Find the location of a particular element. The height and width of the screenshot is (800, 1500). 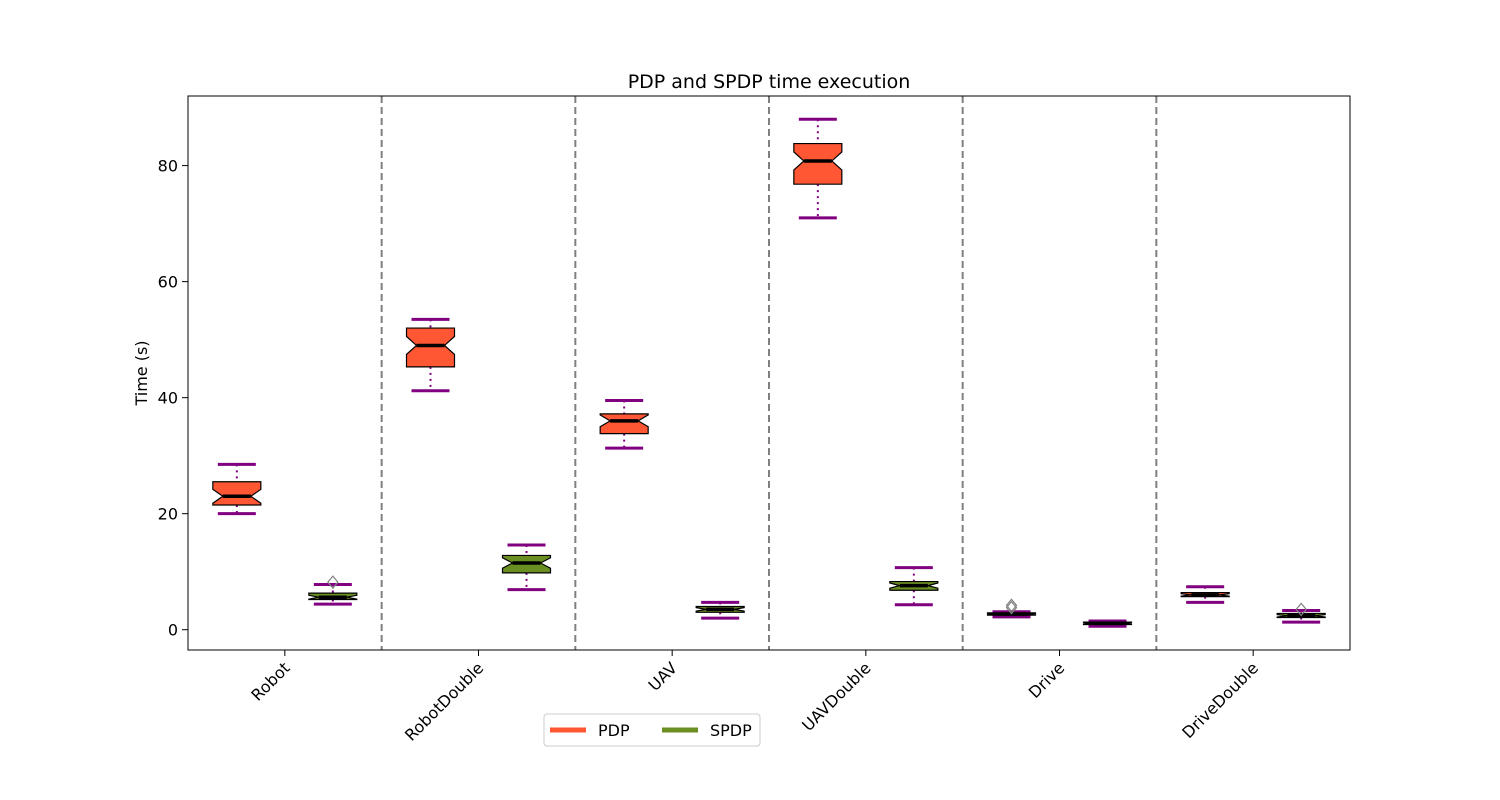

y-tick-label: 80 is located at coordinates (168, 166).